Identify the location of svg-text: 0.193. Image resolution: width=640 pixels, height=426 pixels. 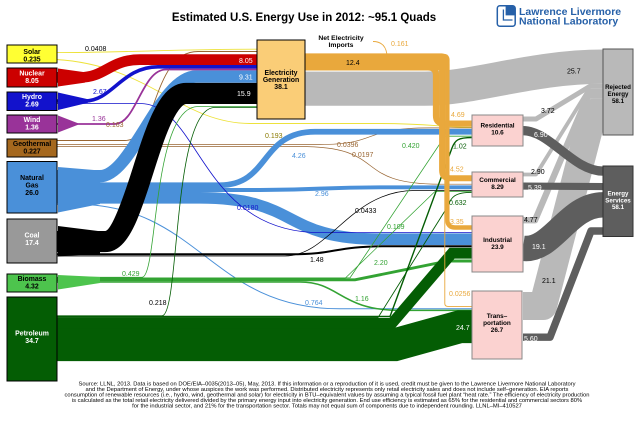
(274, 136).